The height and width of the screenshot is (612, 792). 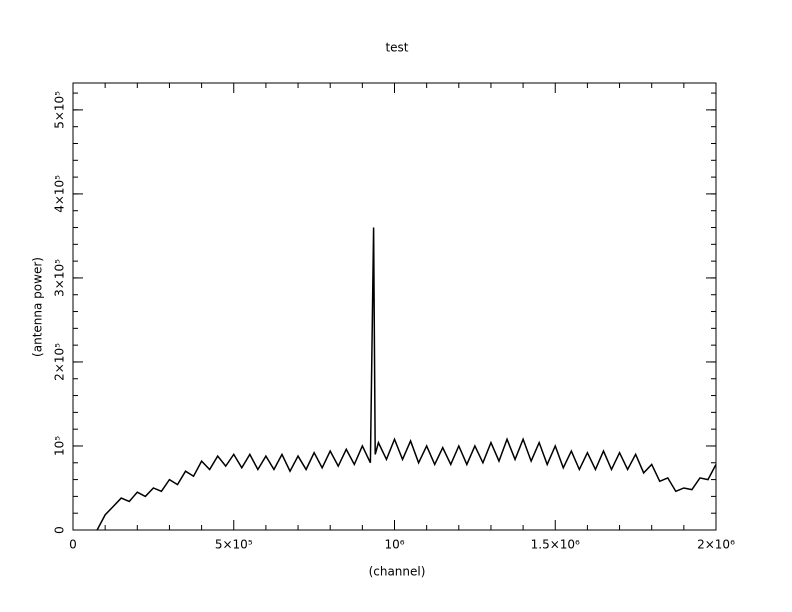 I want to click on y-tick-label: 4×10⁵, so click(x=60, y=194).